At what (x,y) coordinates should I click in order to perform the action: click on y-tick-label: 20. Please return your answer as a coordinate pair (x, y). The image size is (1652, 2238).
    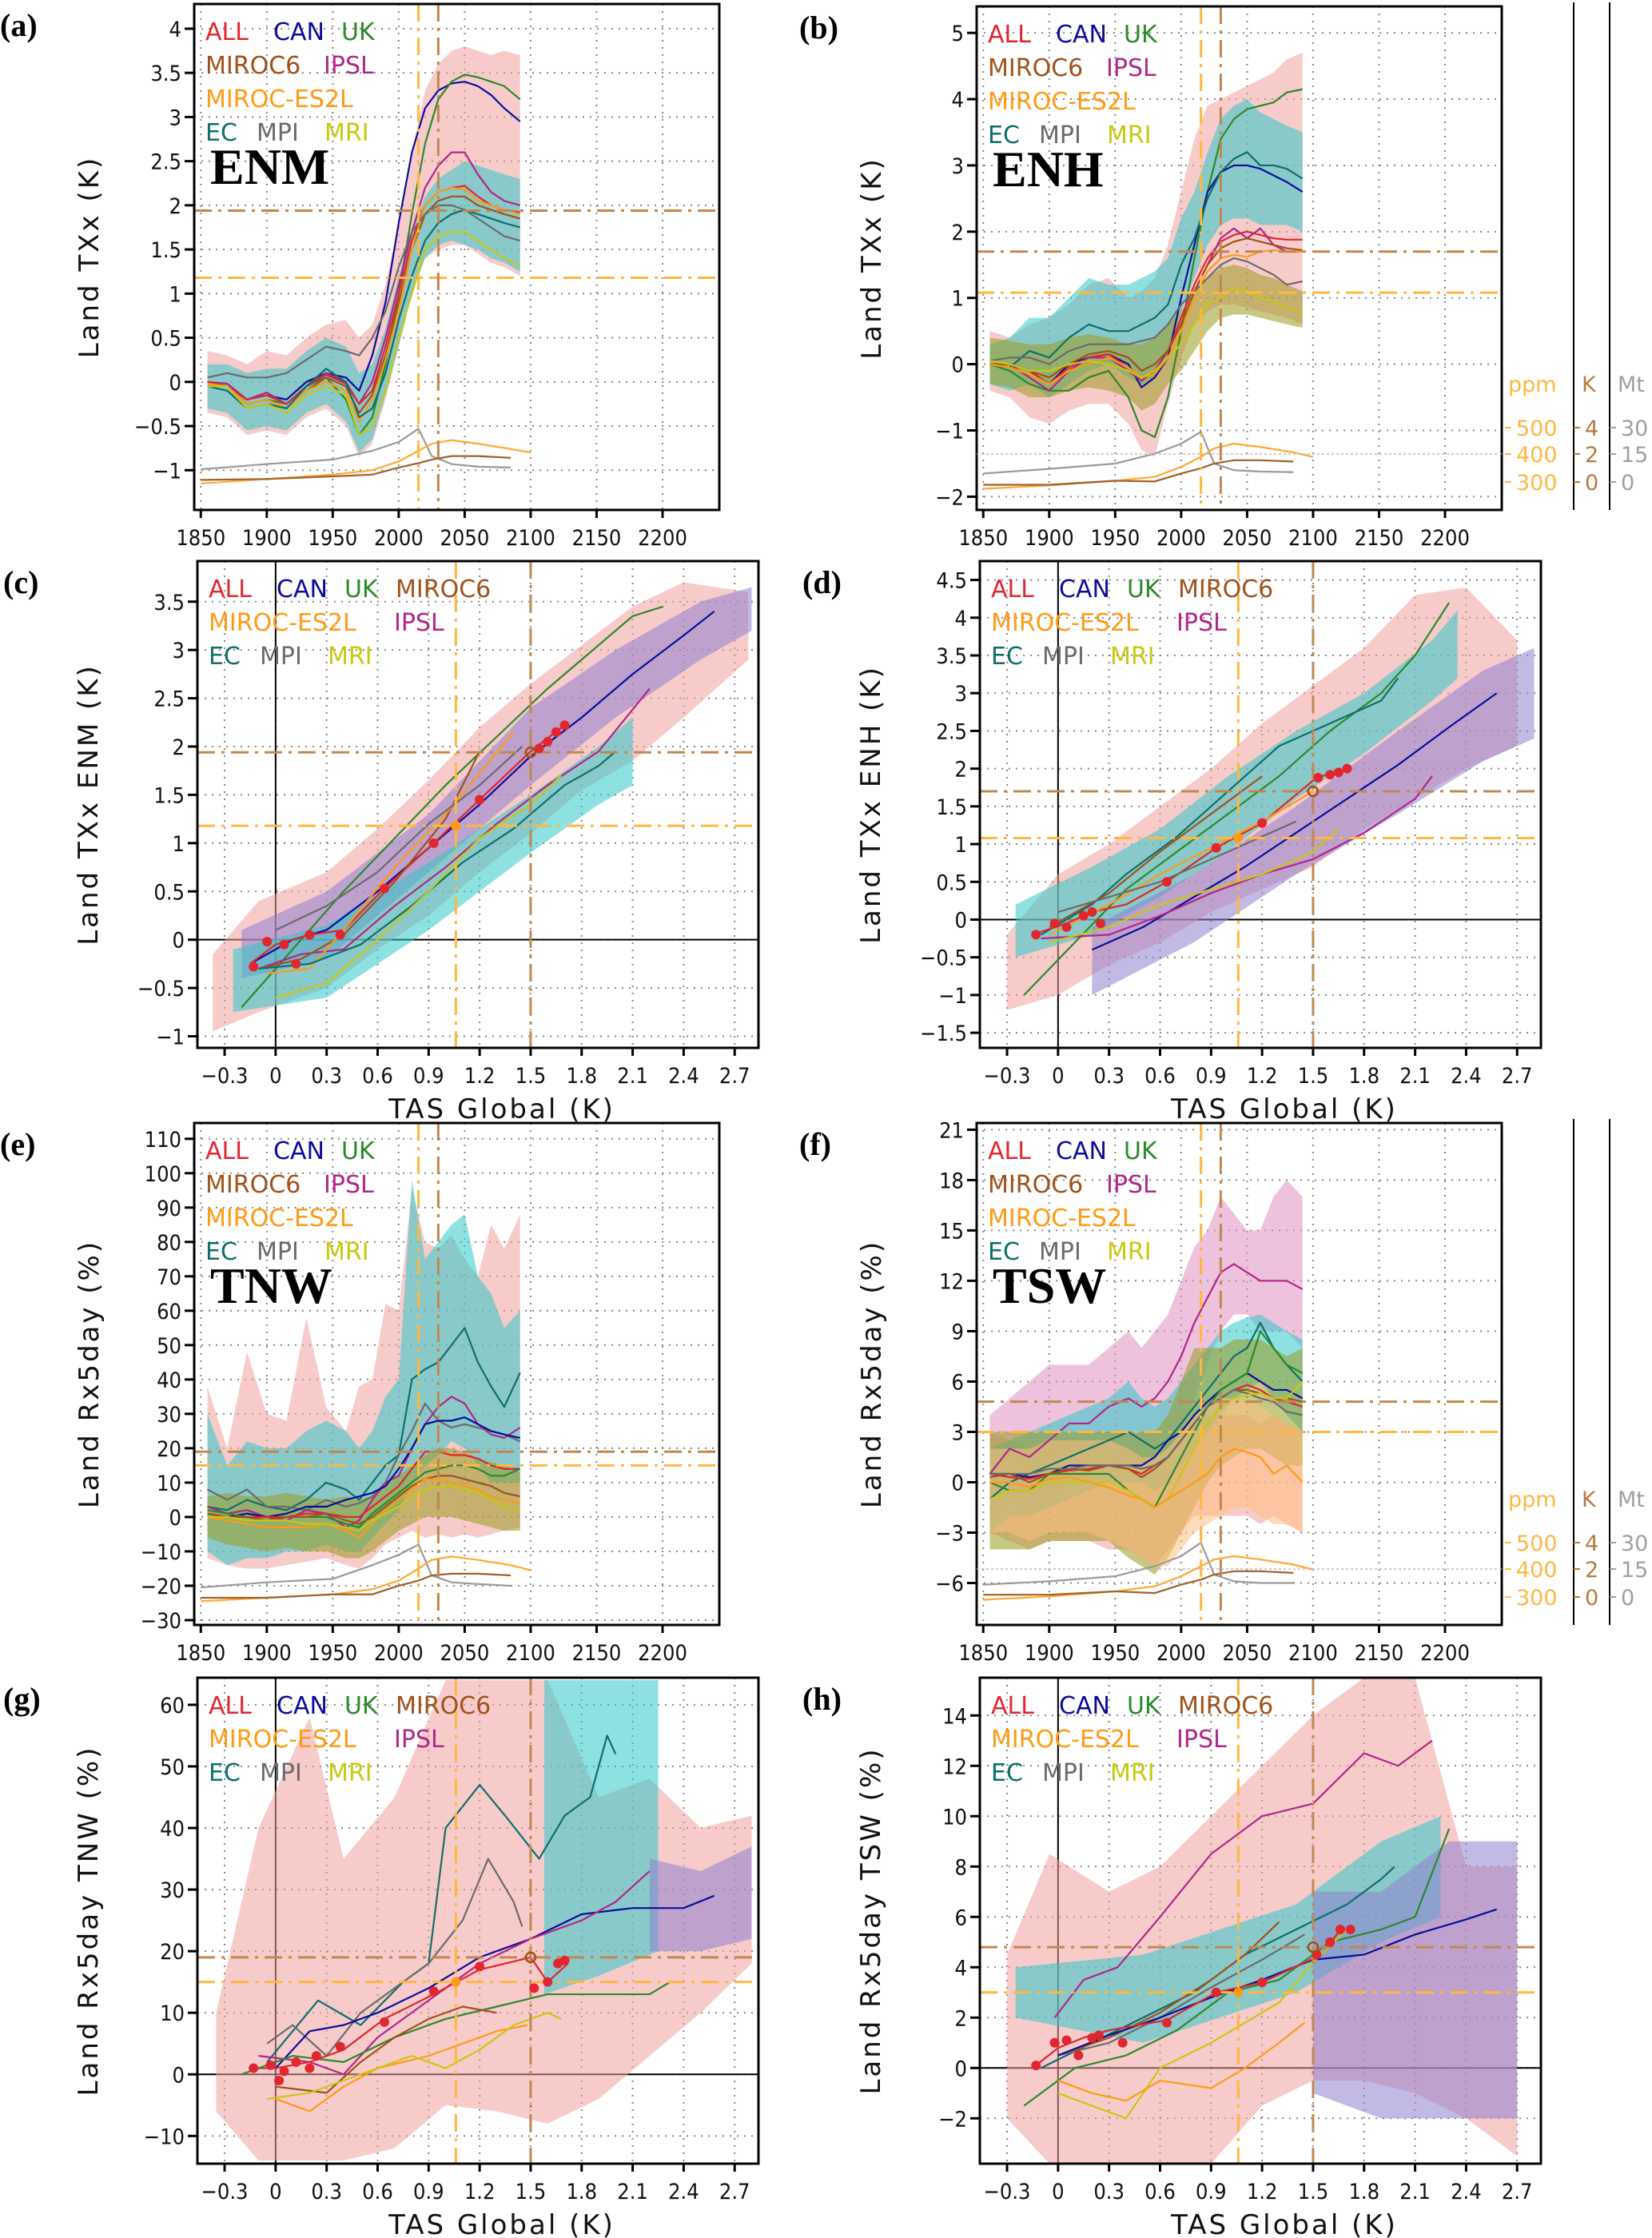
    Looking at the image, I should click on (172, 1952).